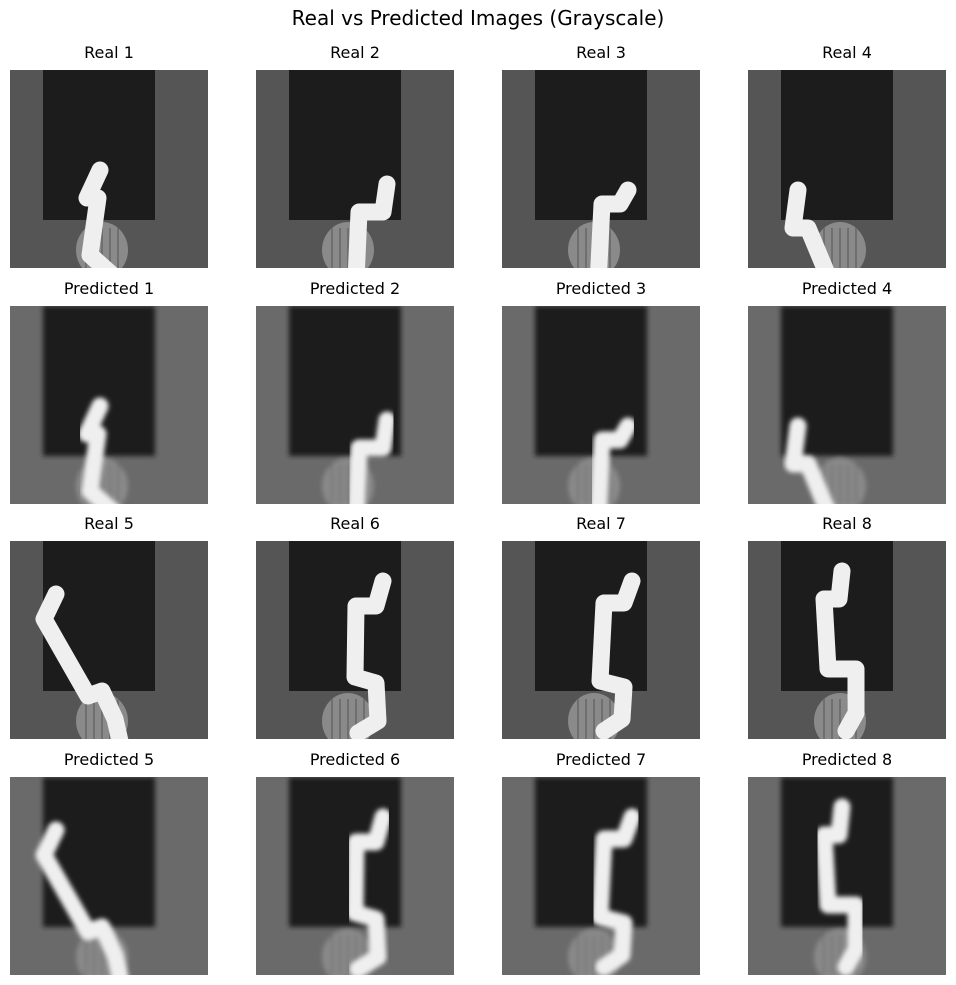 The image size is (956, 985). Describe the element at coordinates (847, 288) in the screenshot. I see `panel-title: Predicted 4` at that location.